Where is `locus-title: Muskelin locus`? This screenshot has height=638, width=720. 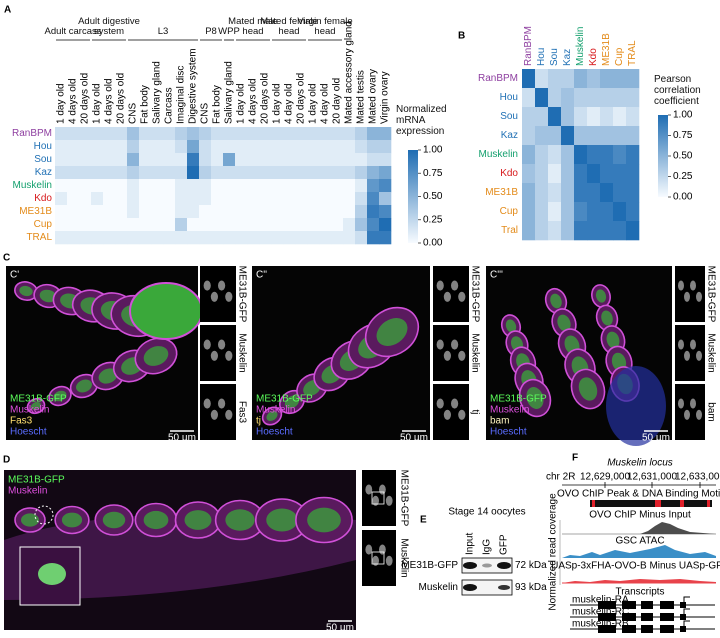
locus-title: Muskelin locus is located at coordinates (640, 463).